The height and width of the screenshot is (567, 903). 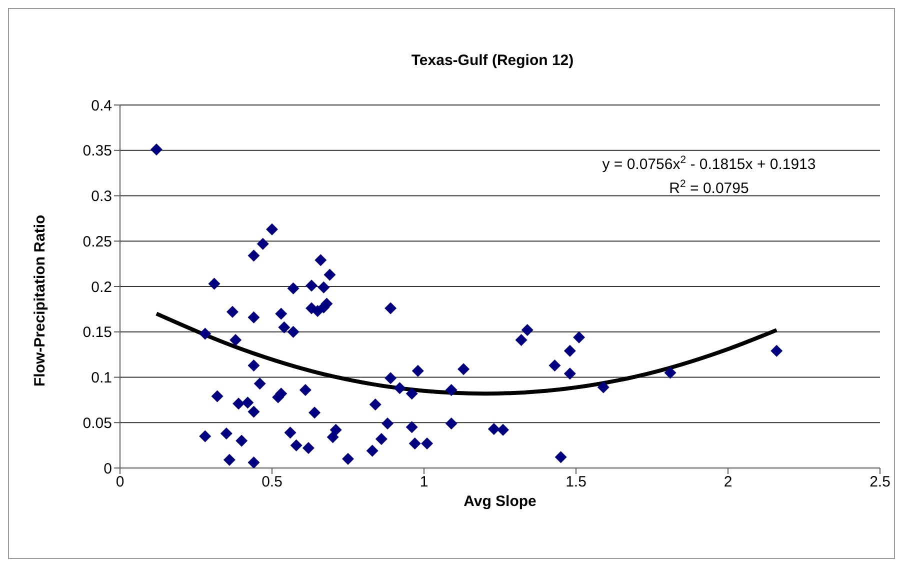 What do you see at coordinates (709, 187) in the screenshot?
I see `annotation: R$^{2}$ = 0.0795` at bounding box center [709, 187].